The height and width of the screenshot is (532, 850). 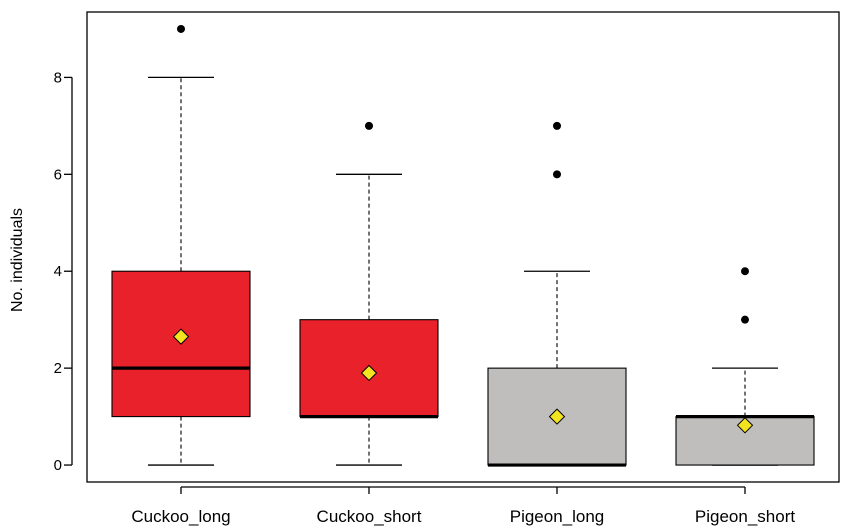 What do you see at coordinates (63, 271) in the screenshot?
I see `y-axis: 0 2 4 6 8` at bounding box center [63, 271].